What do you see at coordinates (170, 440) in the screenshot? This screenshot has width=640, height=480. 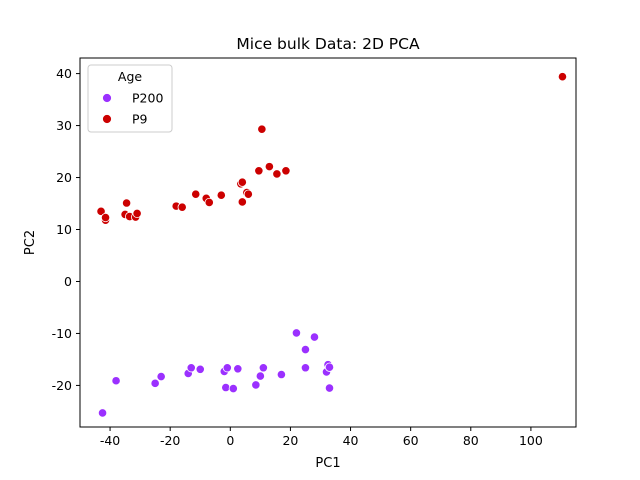 I see `x-tick-label: -20` at bounding box center [170, 440].